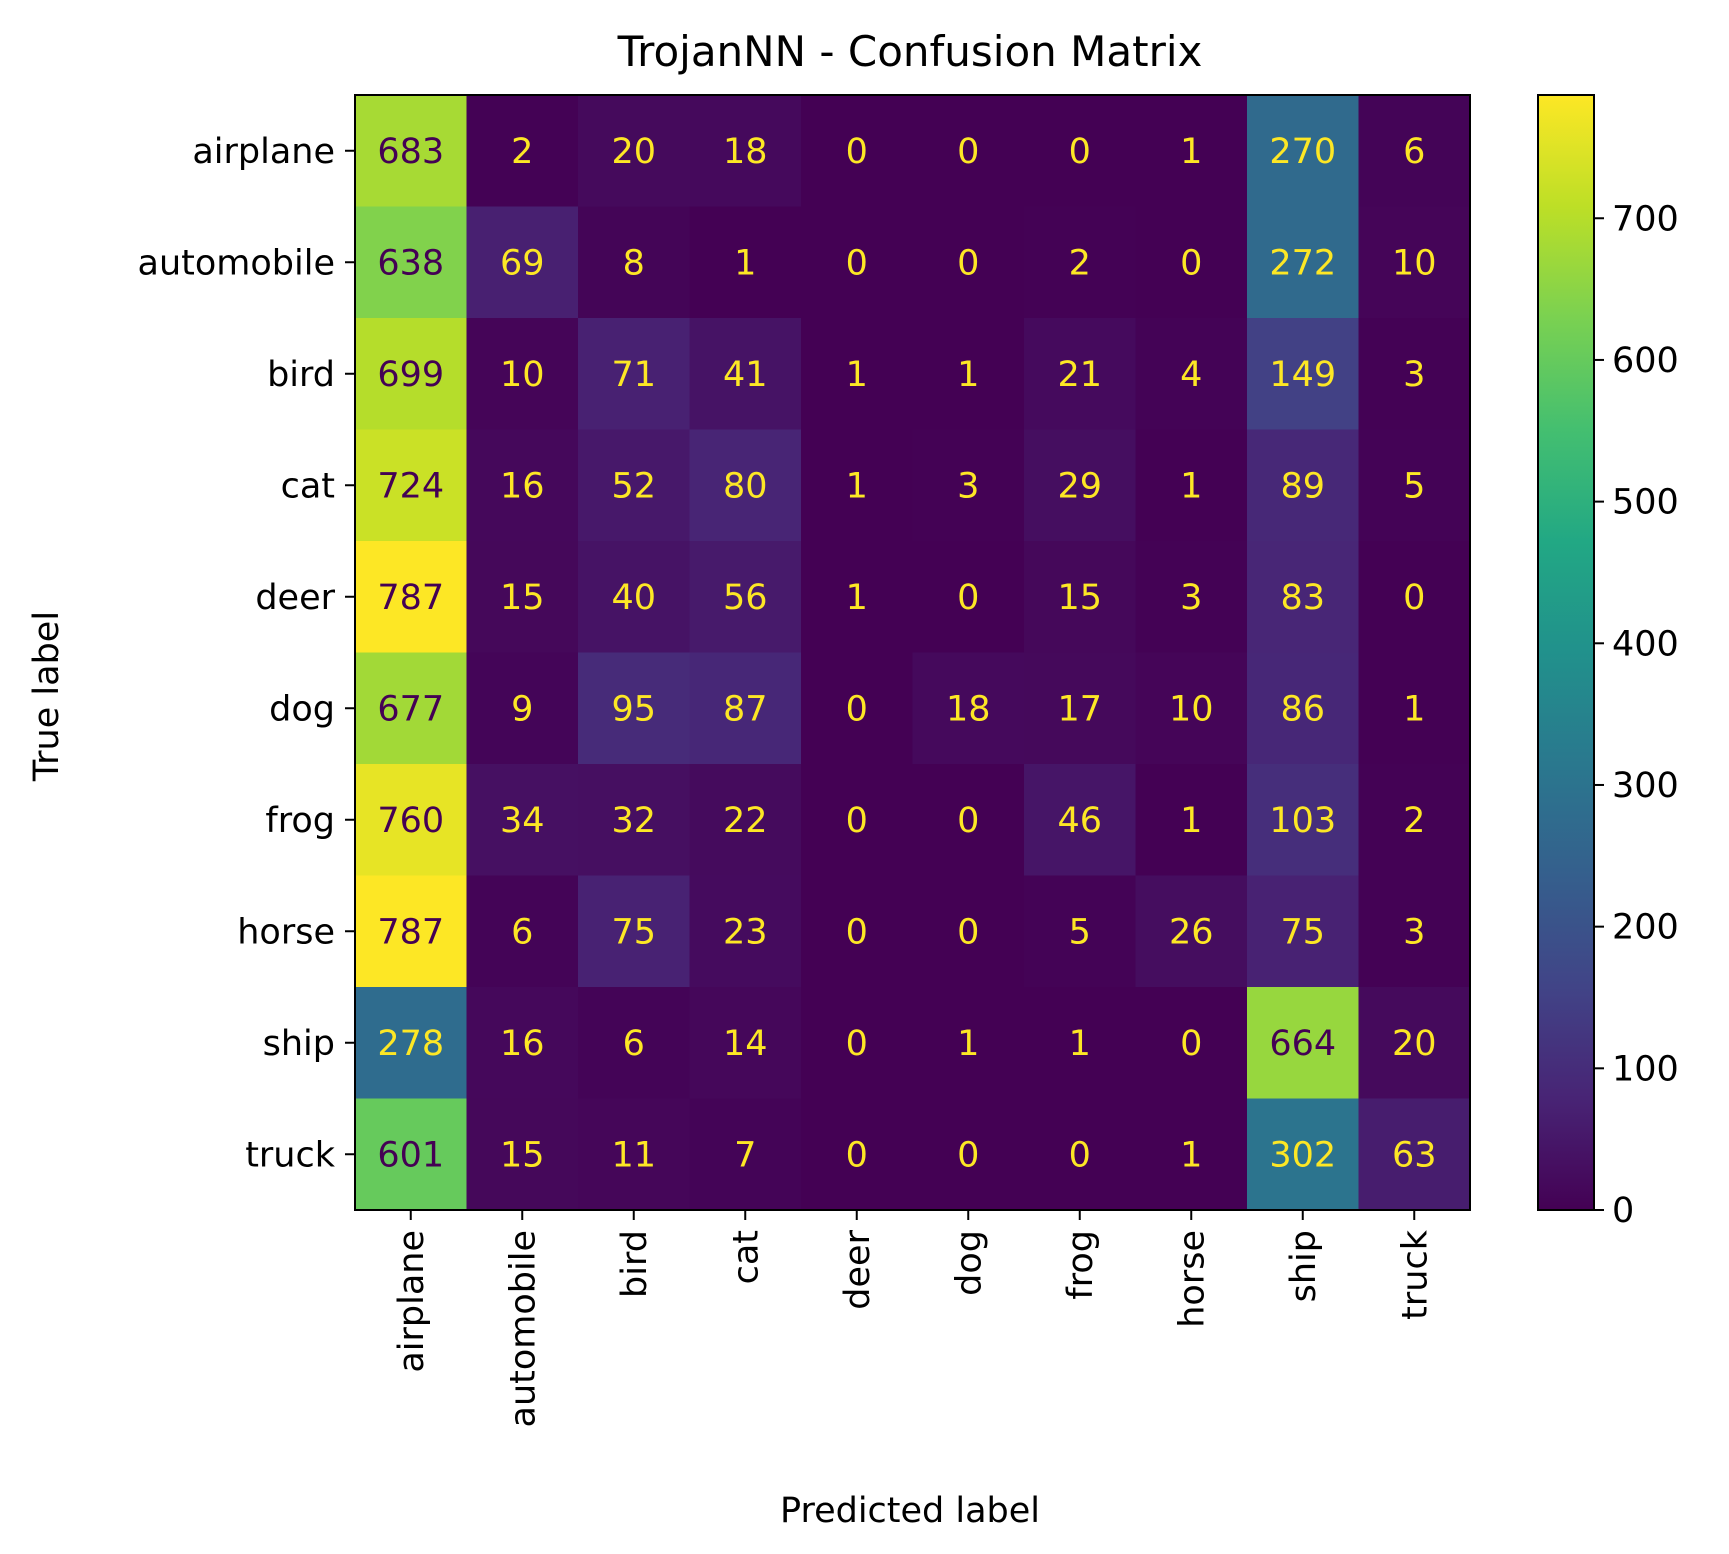 The height and width of the screenshot is (1554, 1729). I want to click on chart-title: TrojanNN - Confusion Matrix, so click(910, 51).